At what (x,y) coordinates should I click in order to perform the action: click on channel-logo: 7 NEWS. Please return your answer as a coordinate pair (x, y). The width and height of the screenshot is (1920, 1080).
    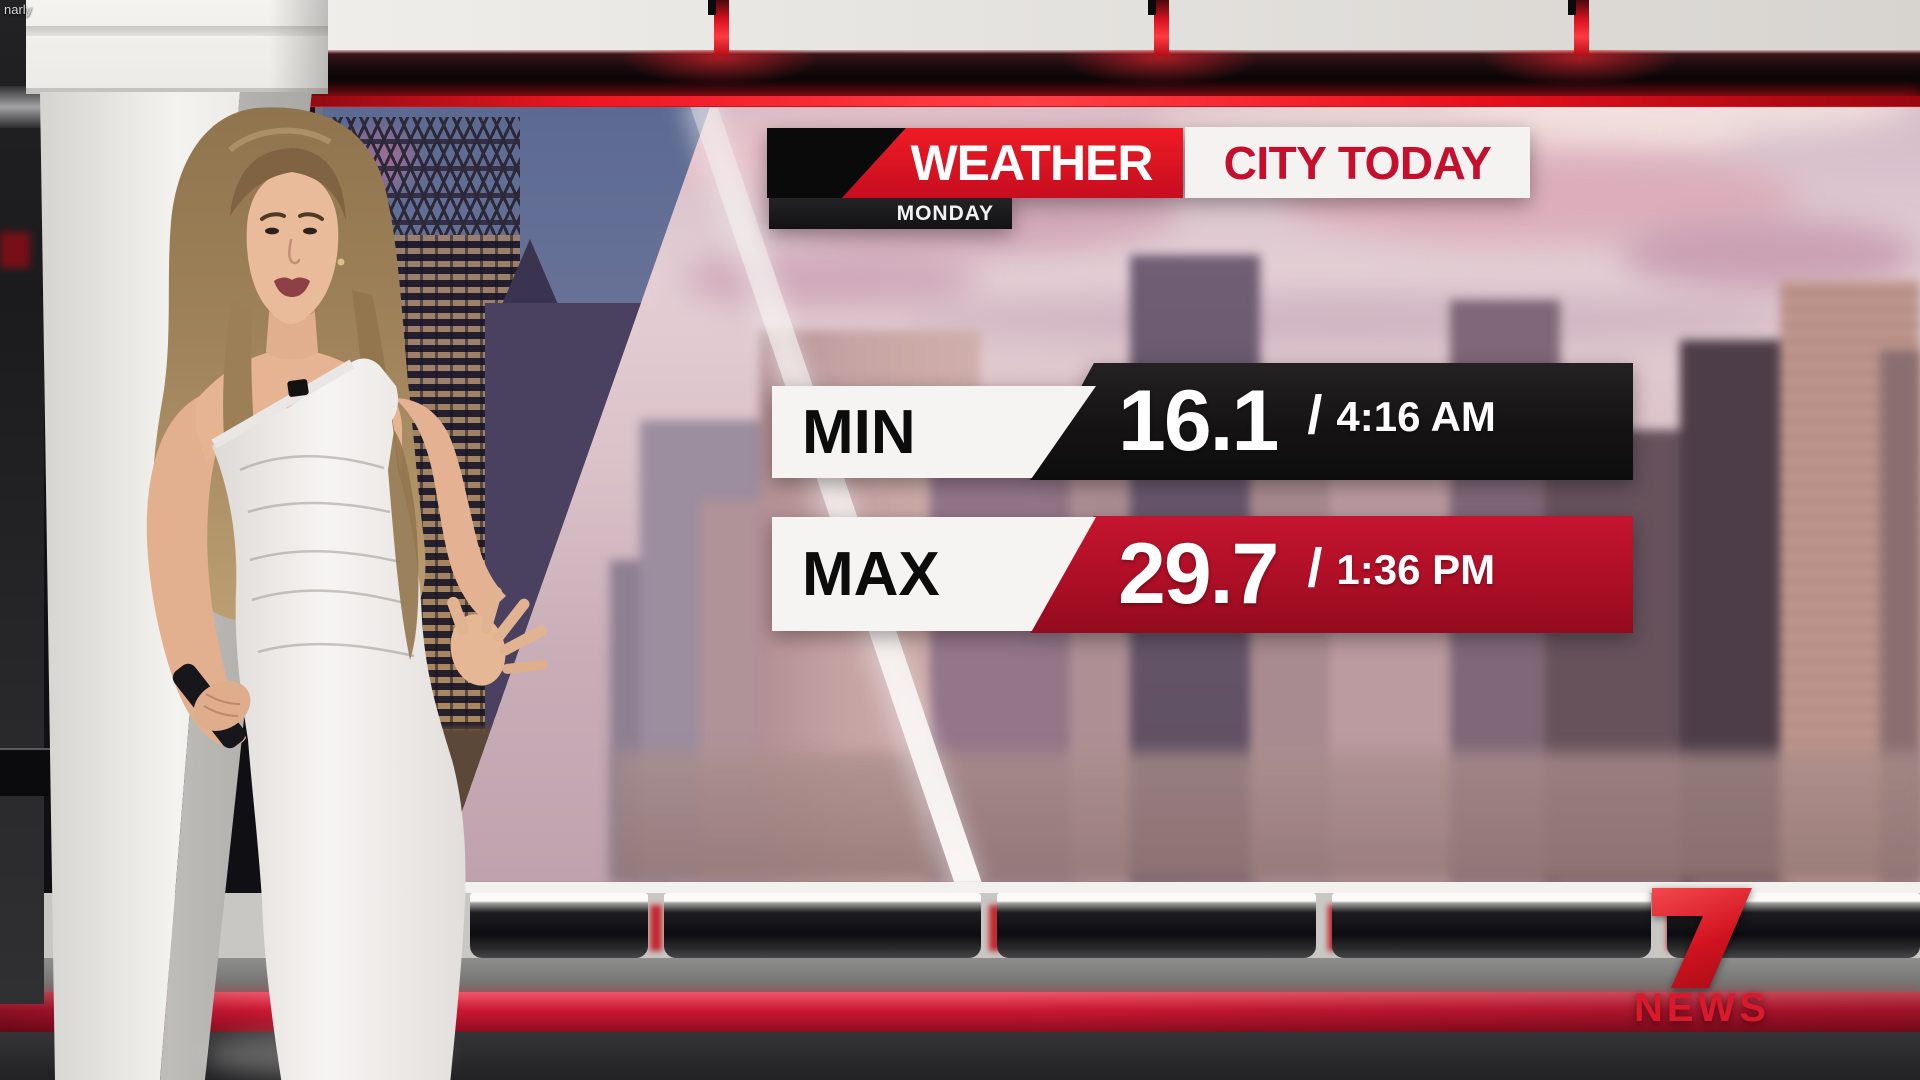
    Looking at the image, I should click on (1705, 959).